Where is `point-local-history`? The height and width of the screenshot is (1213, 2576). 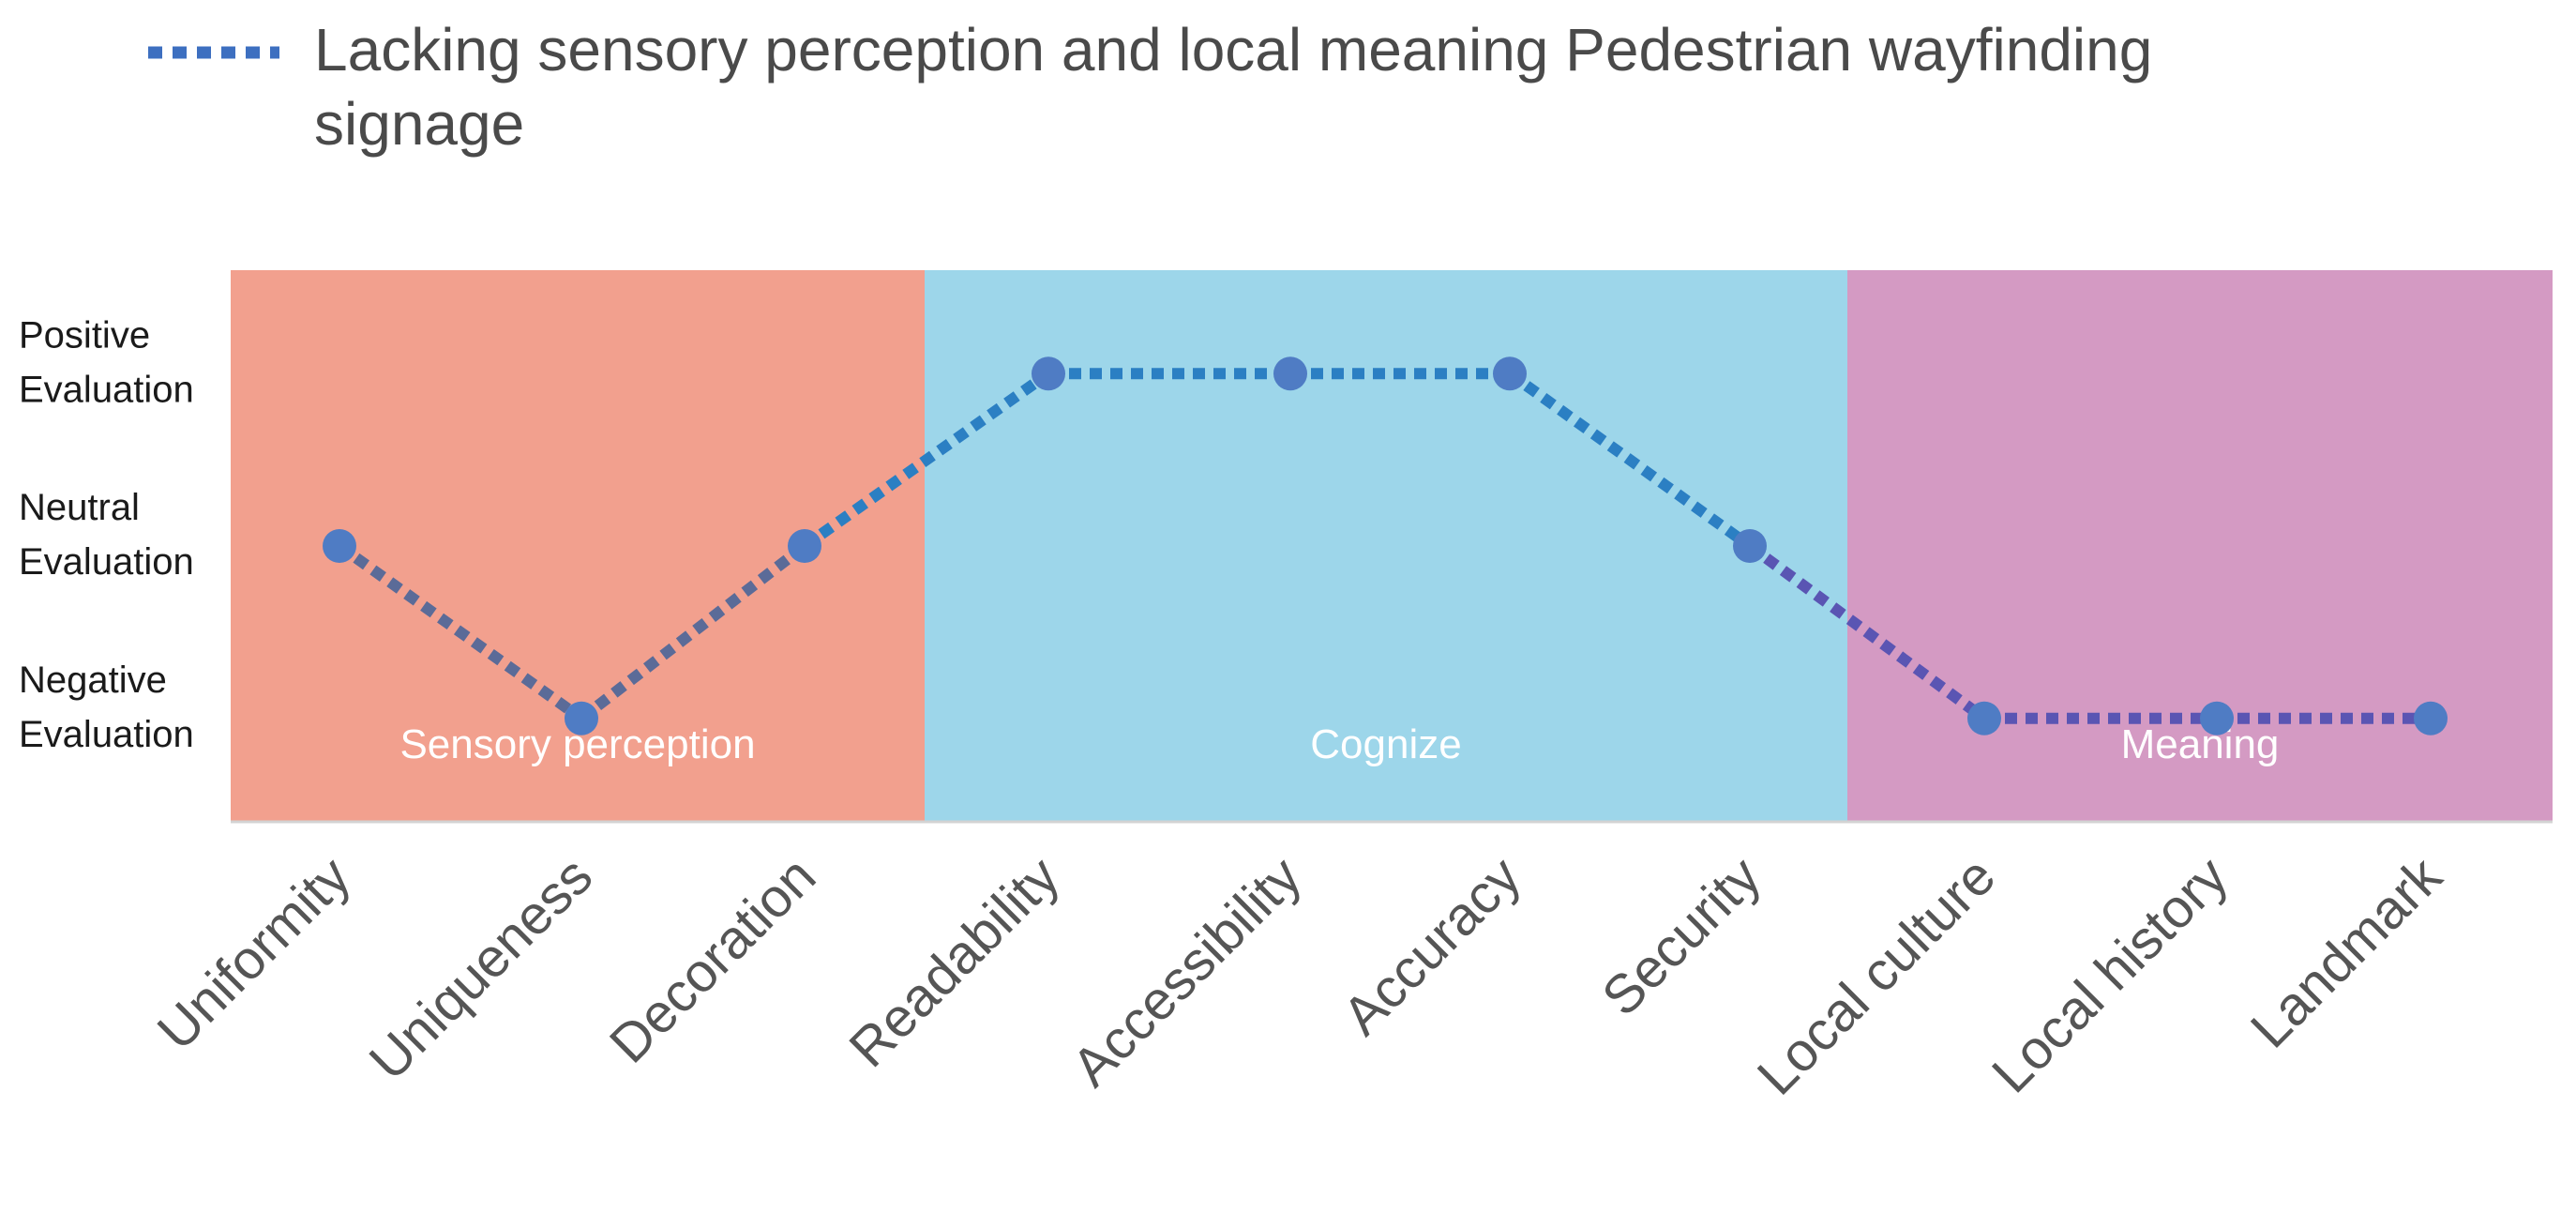 point-local-history is located at coordinates (2217, 718).